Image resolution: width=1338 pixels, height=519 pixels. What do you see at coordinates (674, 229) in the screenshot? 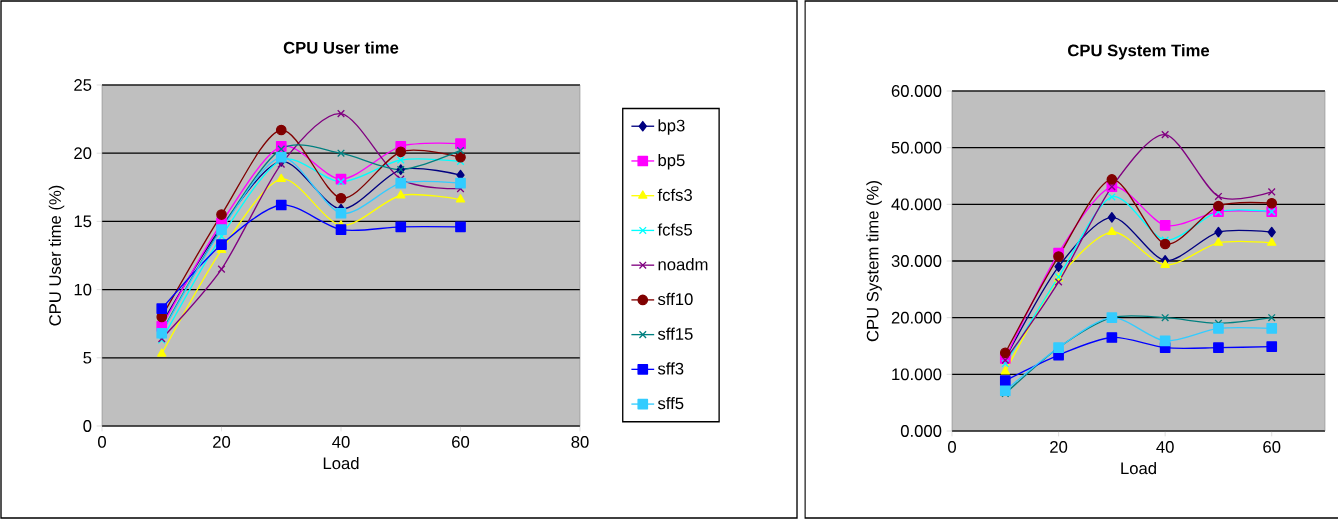
I see `legend-label: fcfs5` at bounding box center [674, 229].